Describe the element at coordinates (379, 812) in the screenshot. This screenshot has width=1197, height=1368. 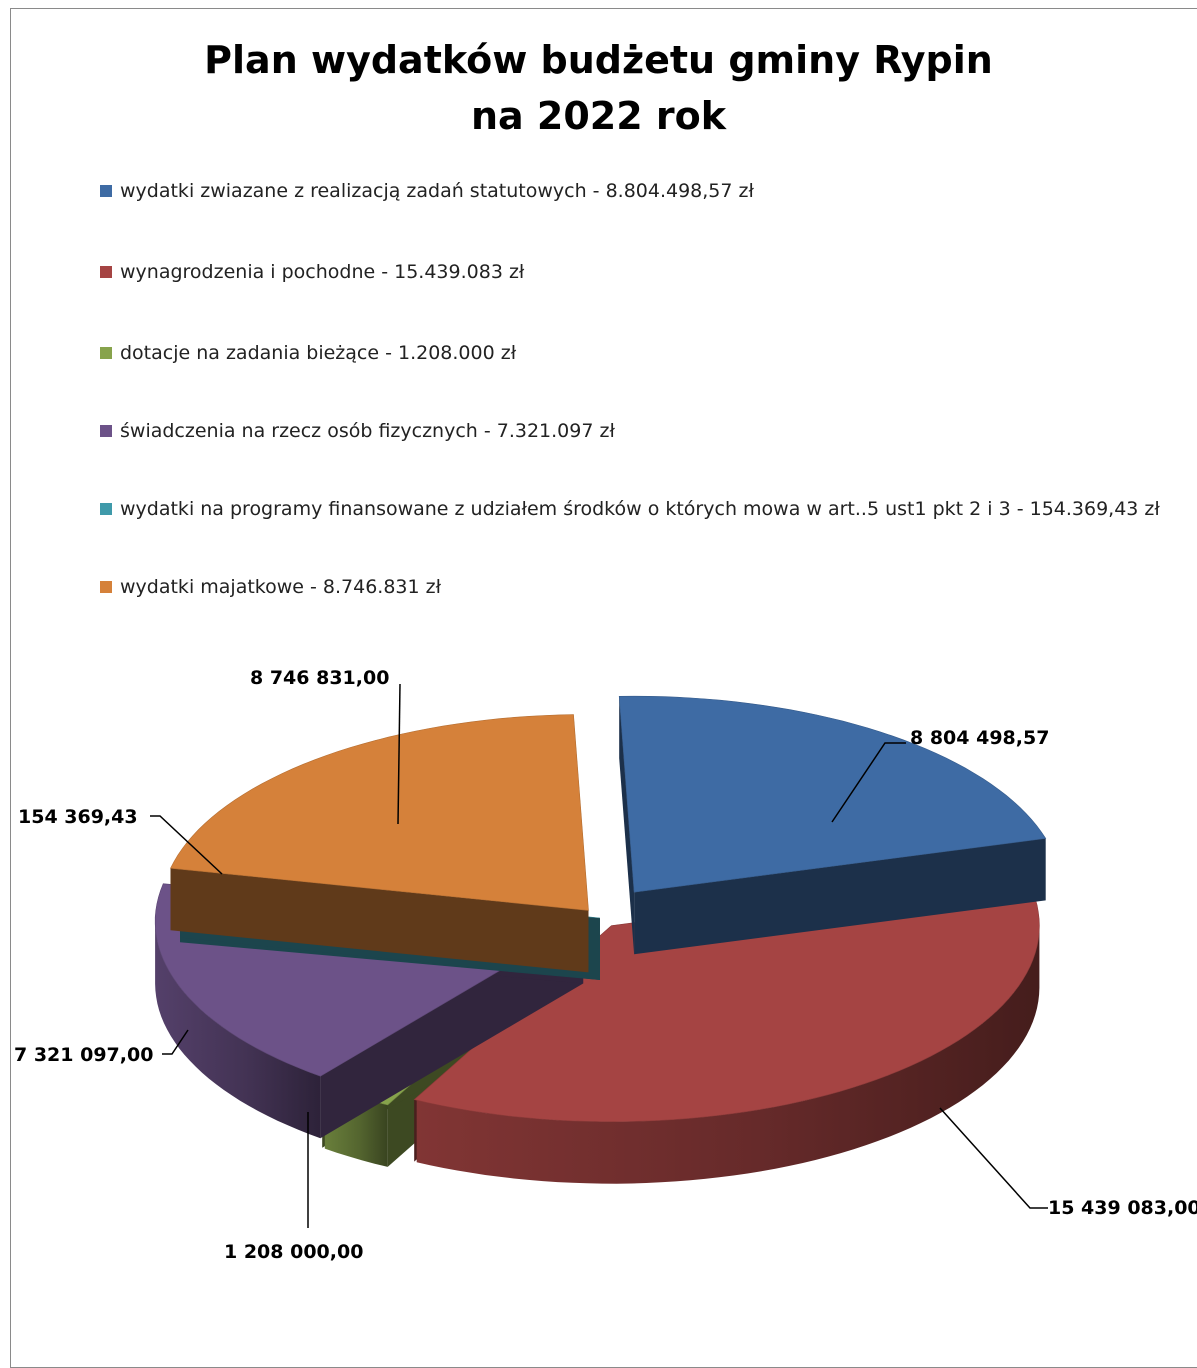
I see `slice-assets` at that location.